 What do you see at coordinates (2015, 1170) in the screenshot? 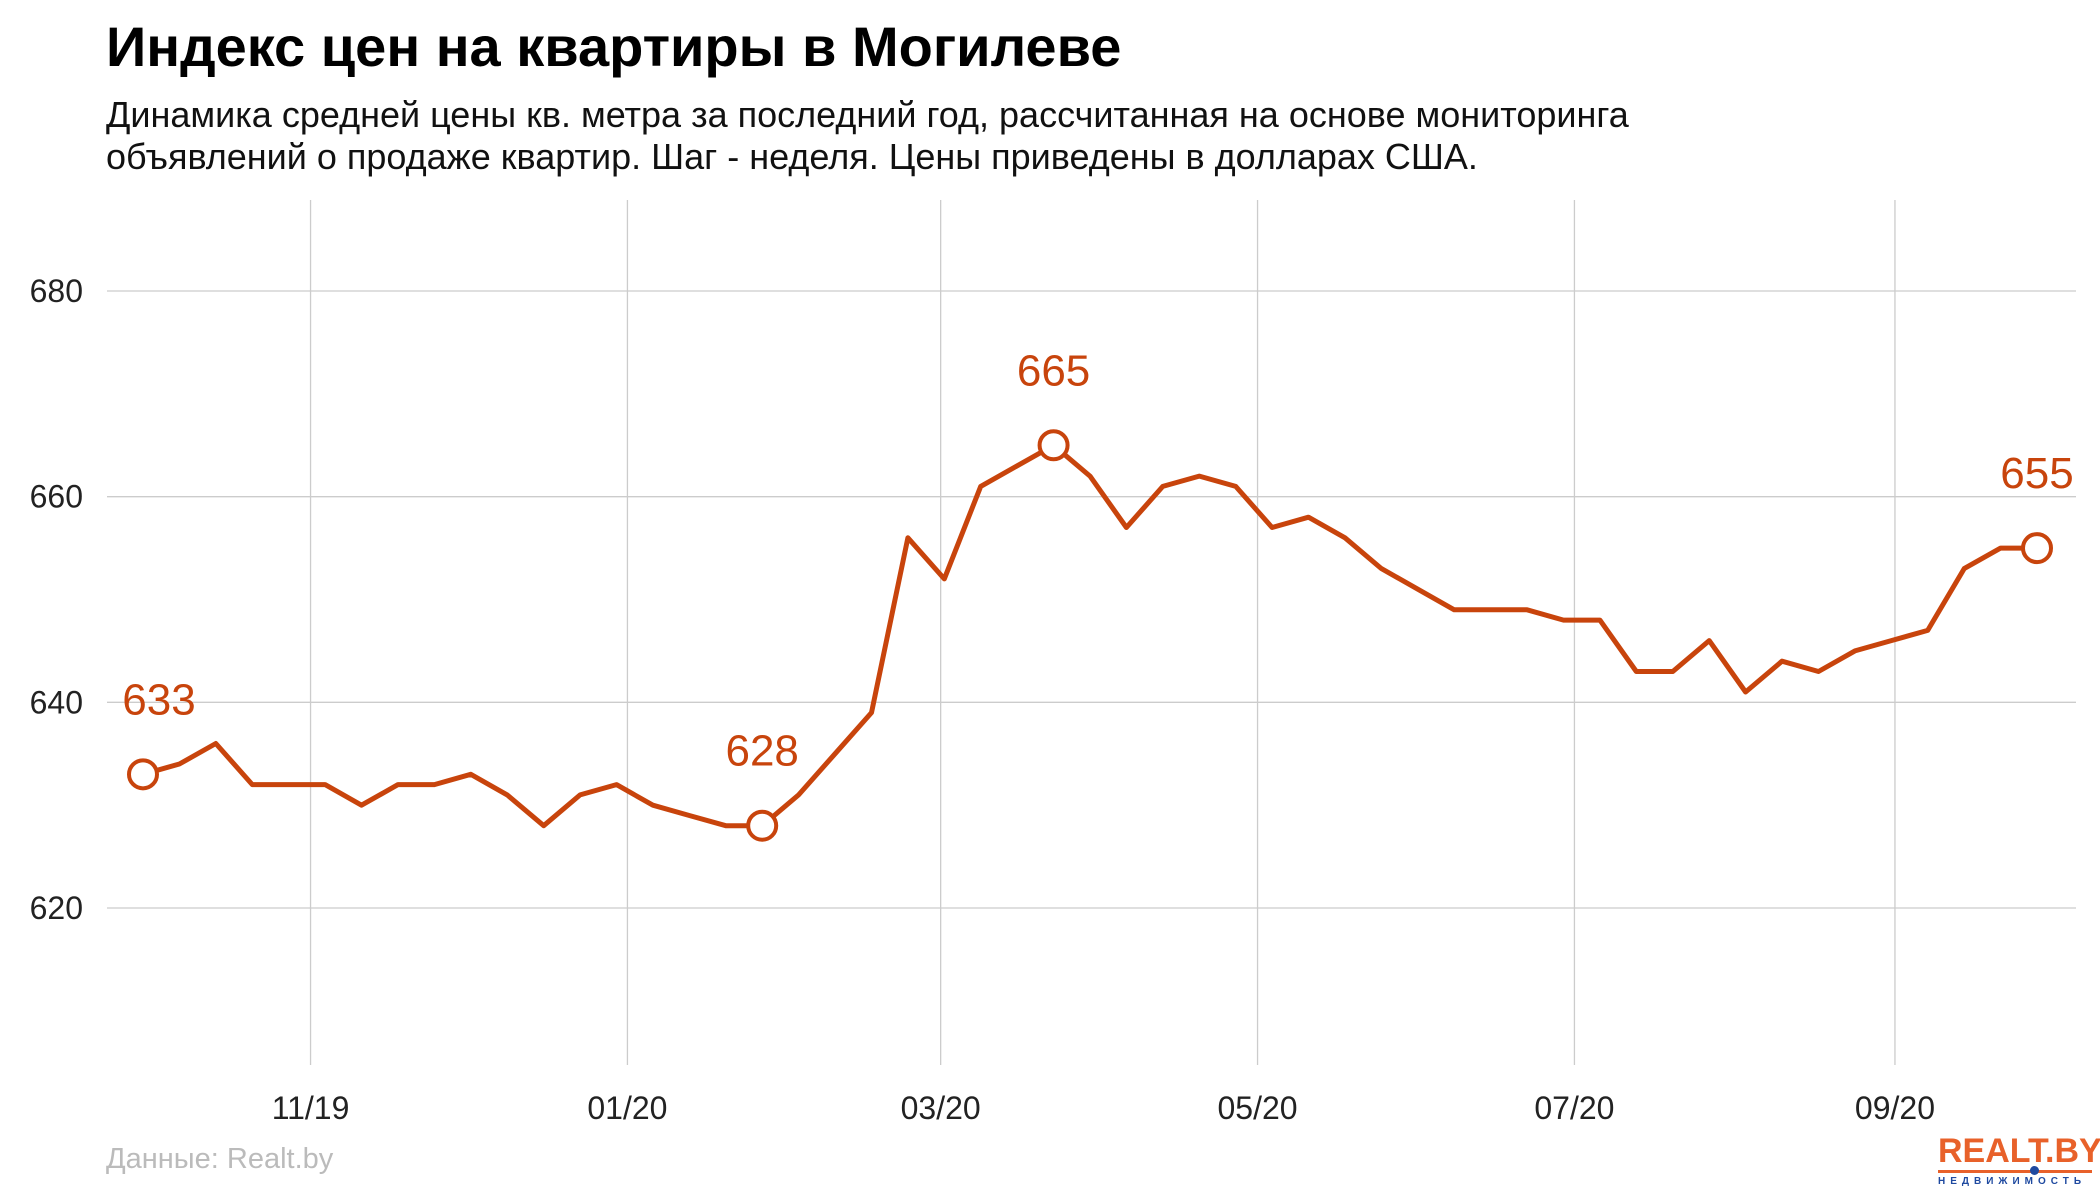
I see `logo-bar` at bounding box center [2015, 1170].